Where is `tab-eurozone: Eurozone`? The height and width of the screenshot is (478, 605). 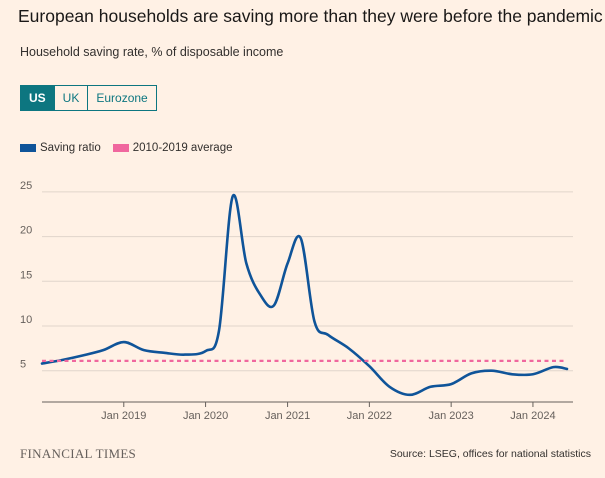 tab-eurozone: Eurozone is located at coordinates (121, 98).